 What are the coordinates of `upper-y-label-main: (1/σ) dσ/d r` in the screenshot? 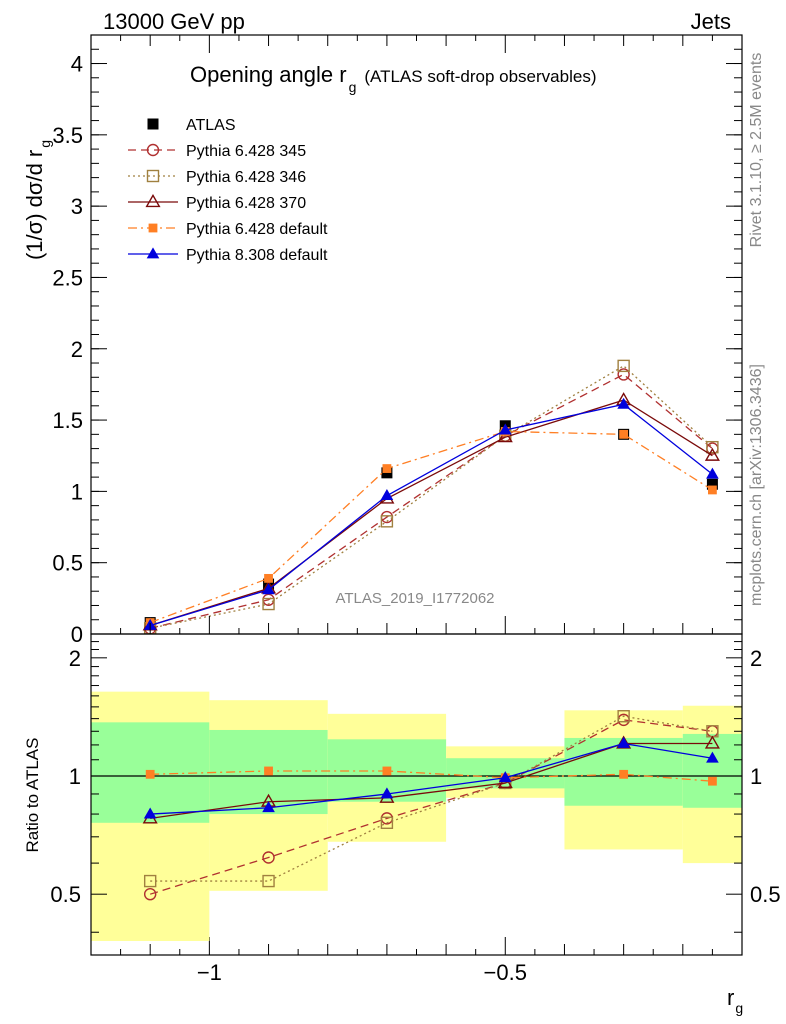 It's located at (34, 205).